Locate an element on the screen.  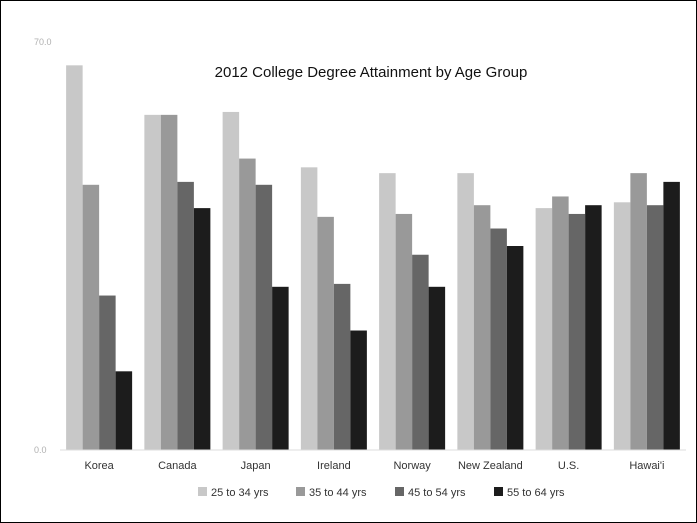
legend-label: 55 to 64 yrs is located at coordinates (536, 493).